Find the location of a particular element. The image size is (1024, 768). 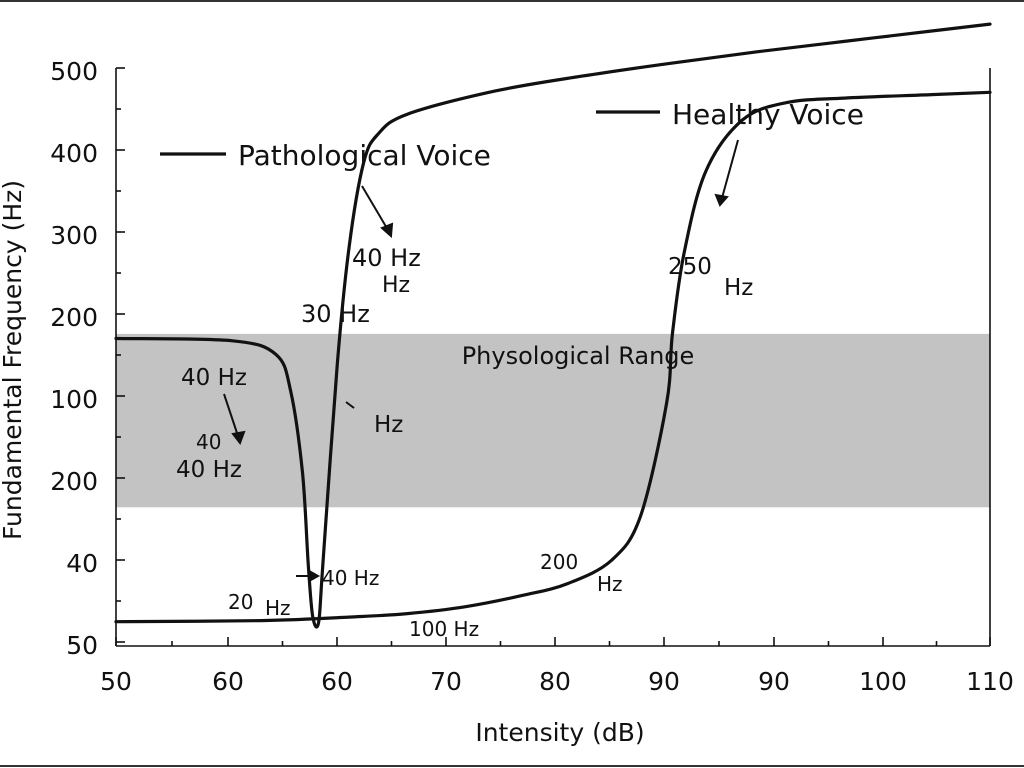

x-tick-label: 110 is located at coordinates (990, 681).